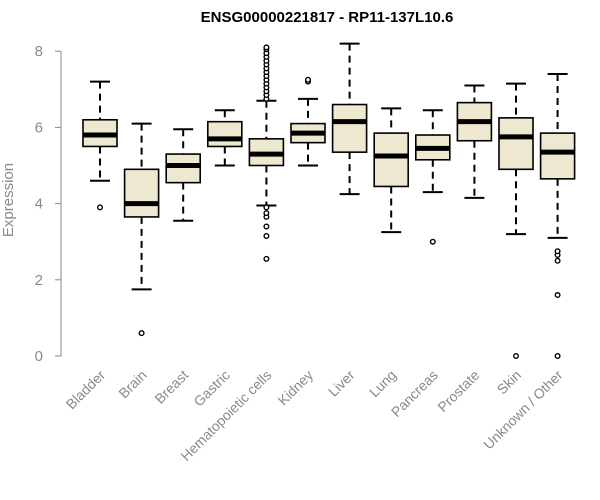 The image size is (600, 500). I want to click on box-gastric, so click(225, 138).